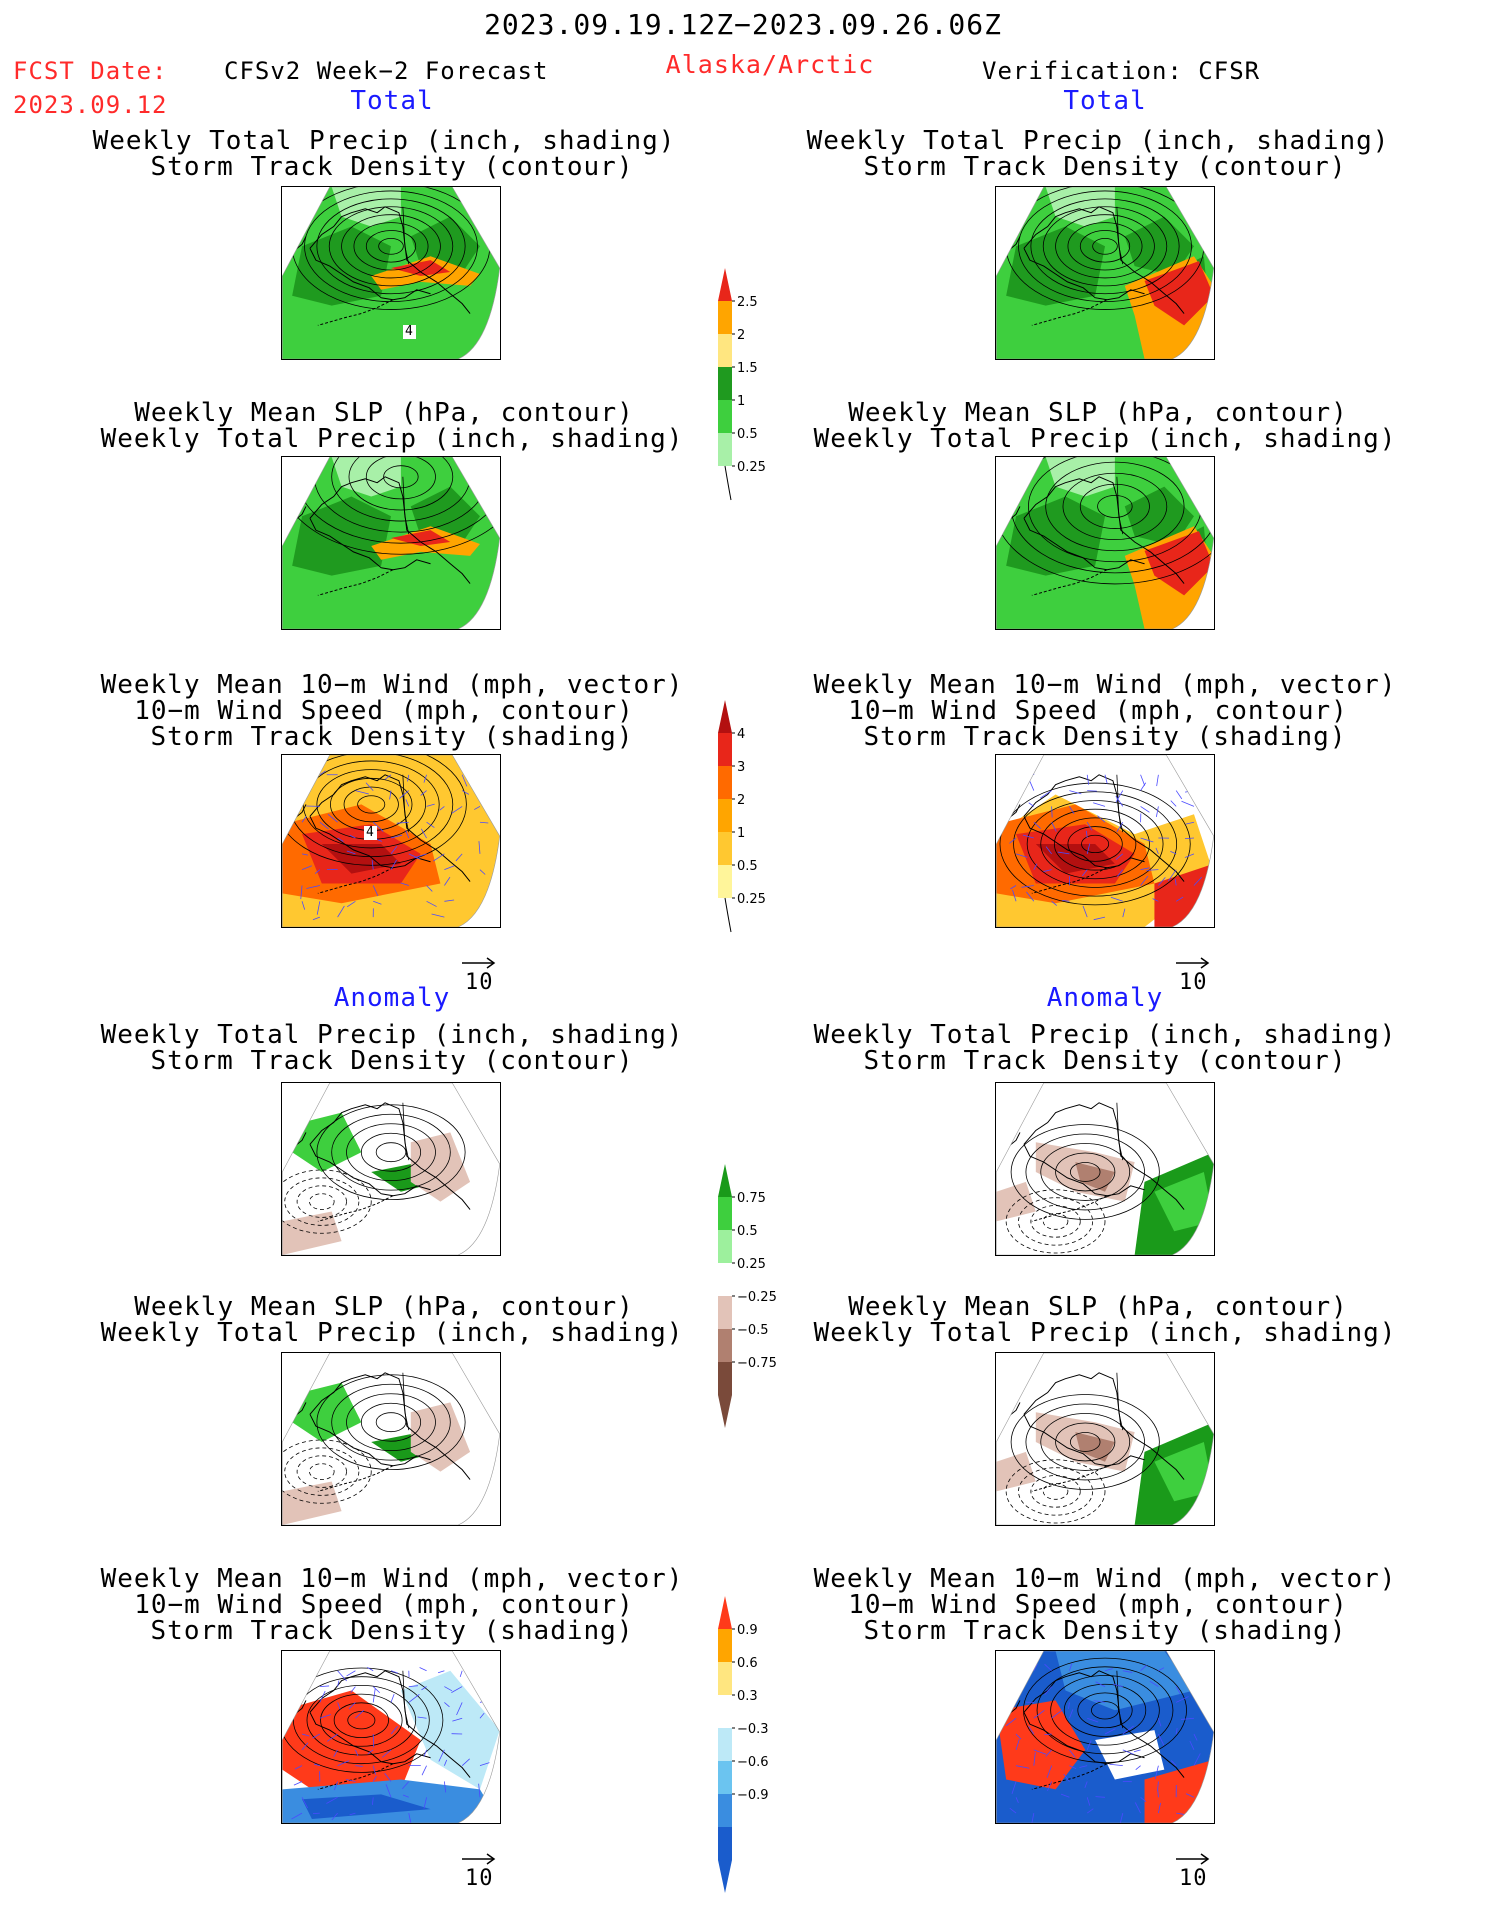 The width and height of the screenshot is (1487, 1925). Describe the element at coordinates (741, 767) in the screenshot. I see `colorbar-label: 3` at that location.